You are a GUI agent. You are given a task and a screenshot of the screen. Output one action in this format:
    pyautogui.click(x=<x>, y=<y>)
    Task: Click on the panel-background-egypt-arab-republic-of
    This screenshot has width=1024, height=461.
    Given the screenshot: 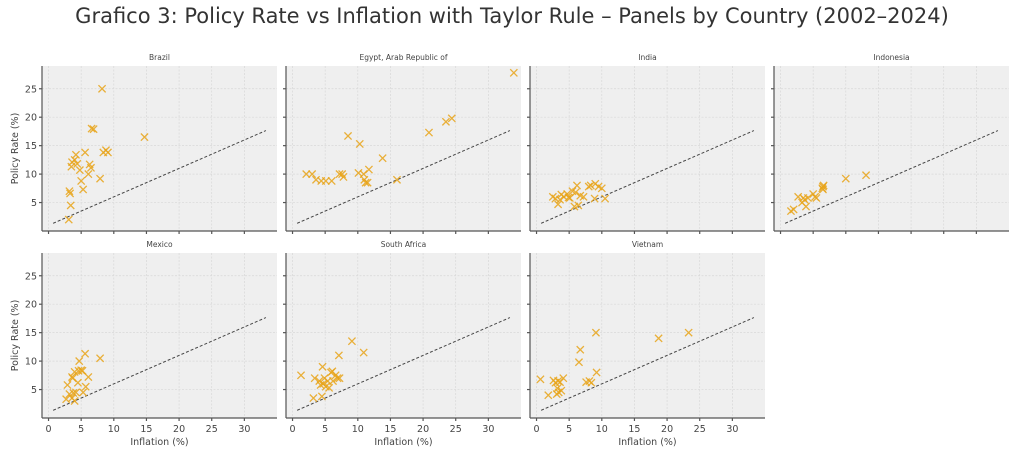 What is the action you would take?
    pyautogui.click(x=403, y=148)
    